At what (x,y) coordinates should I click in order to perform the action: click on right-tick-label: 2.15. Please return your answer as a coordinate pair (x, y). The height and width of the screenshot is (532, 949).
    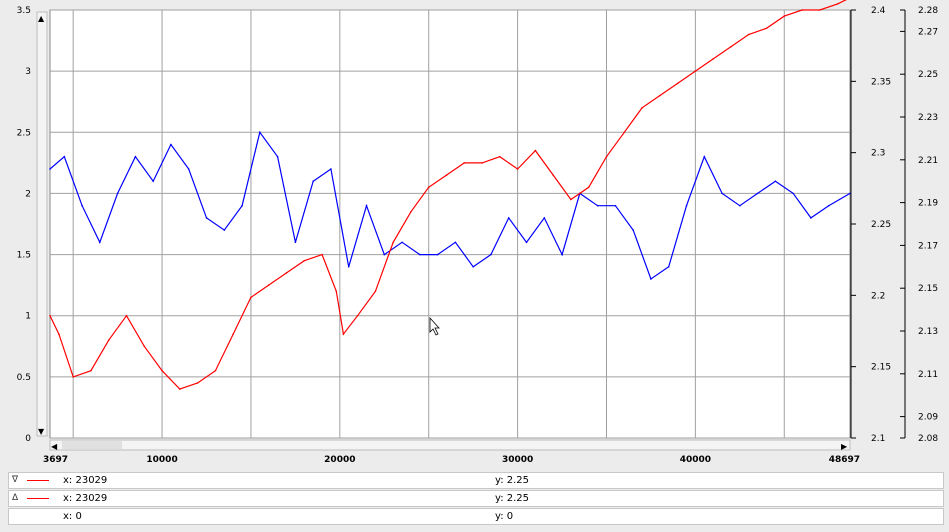
    Looking at the image, I should click on (928, 289).